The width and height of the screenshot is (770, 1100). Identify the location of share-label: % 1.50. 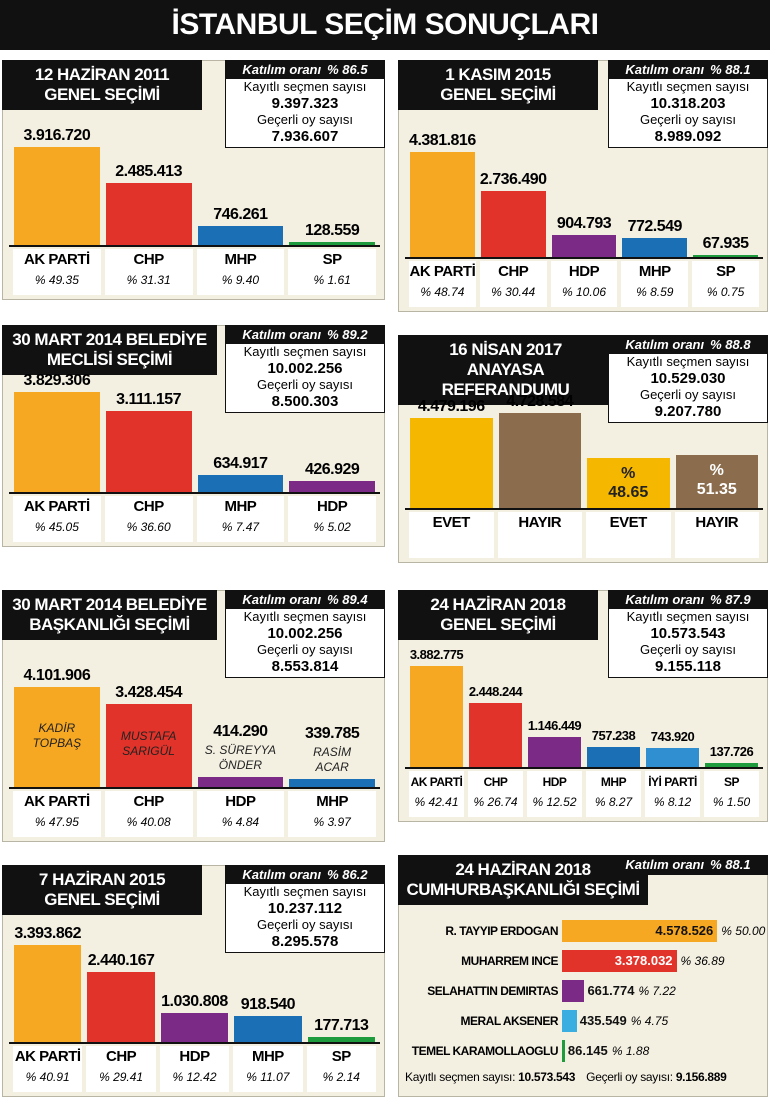
(731, 802).